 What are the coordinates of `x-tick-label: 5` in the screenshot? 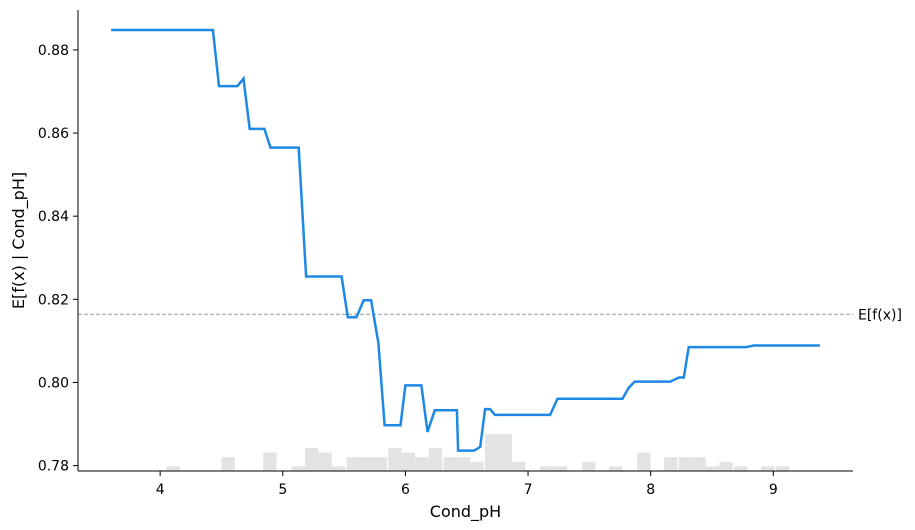 It's located at (282, 490).